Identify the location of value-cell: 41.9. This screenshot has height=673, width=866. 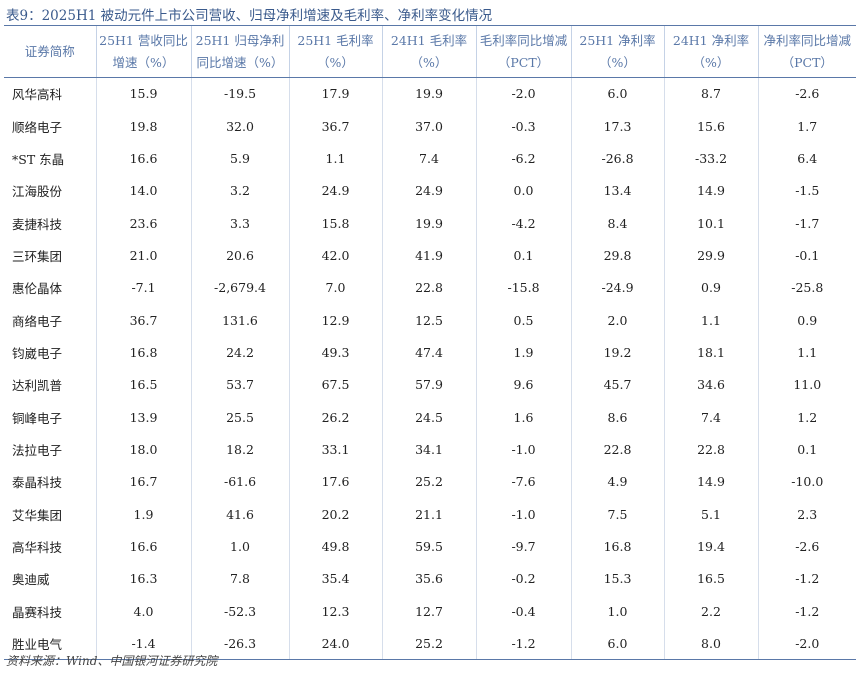
(428, 255).